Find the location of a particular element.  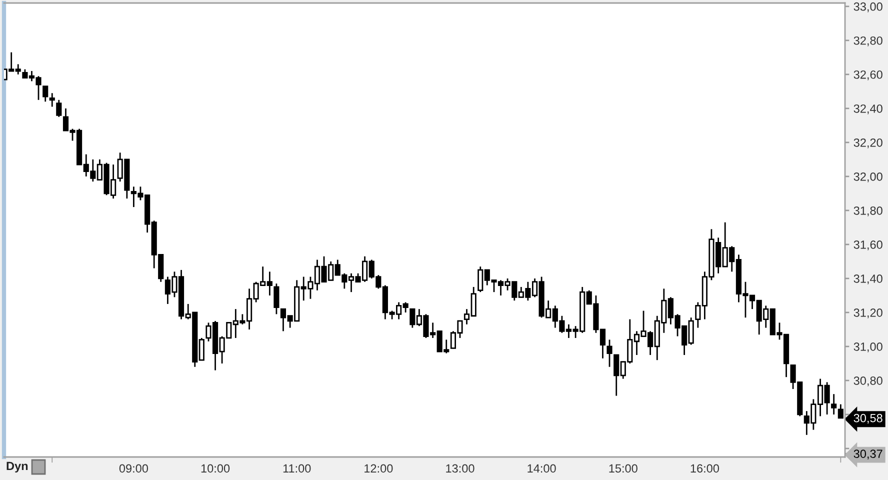

x-tick-label: 10:00 is located at coordinates (215, 468).